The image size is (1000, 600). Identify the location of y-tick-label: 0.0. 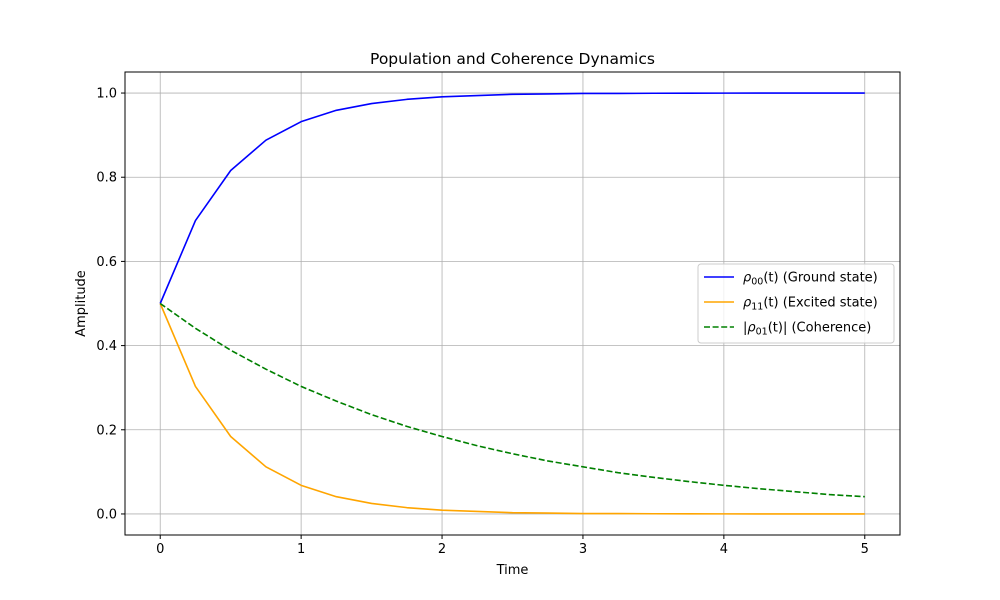
(106, 514).